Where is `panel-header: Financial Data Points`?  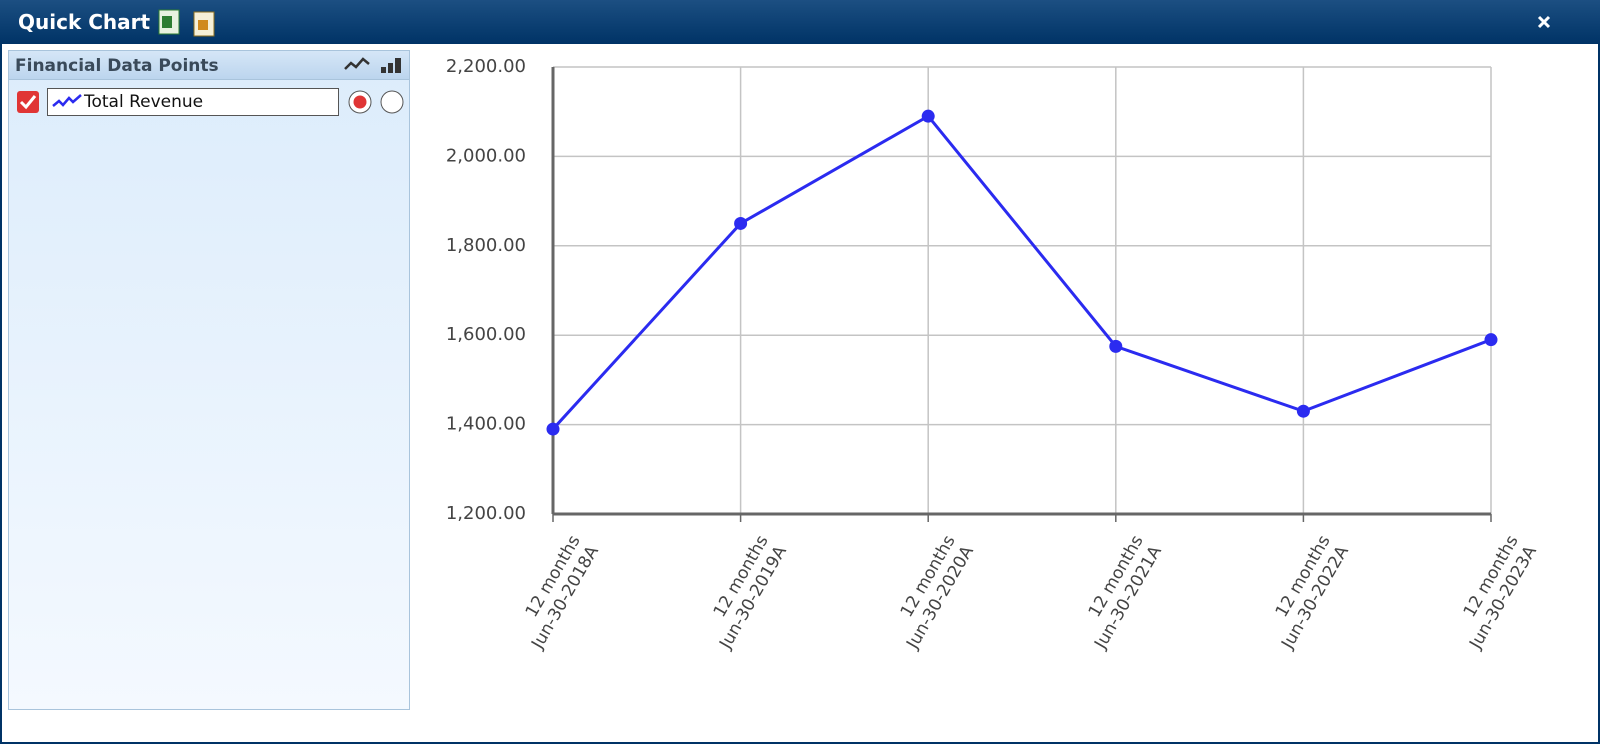 panel-header: Financial Data Points is located at coordinates (209, 65).